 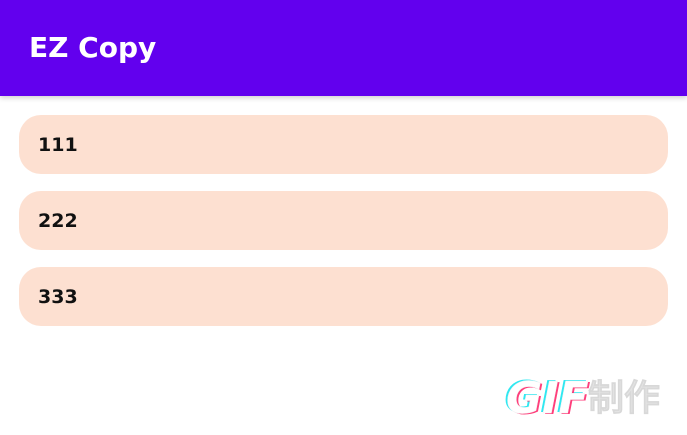 What do you see at coordinates (58, 296) in the screenshot?
I see `list-item-label: 333` at bounding box center [58, 296].